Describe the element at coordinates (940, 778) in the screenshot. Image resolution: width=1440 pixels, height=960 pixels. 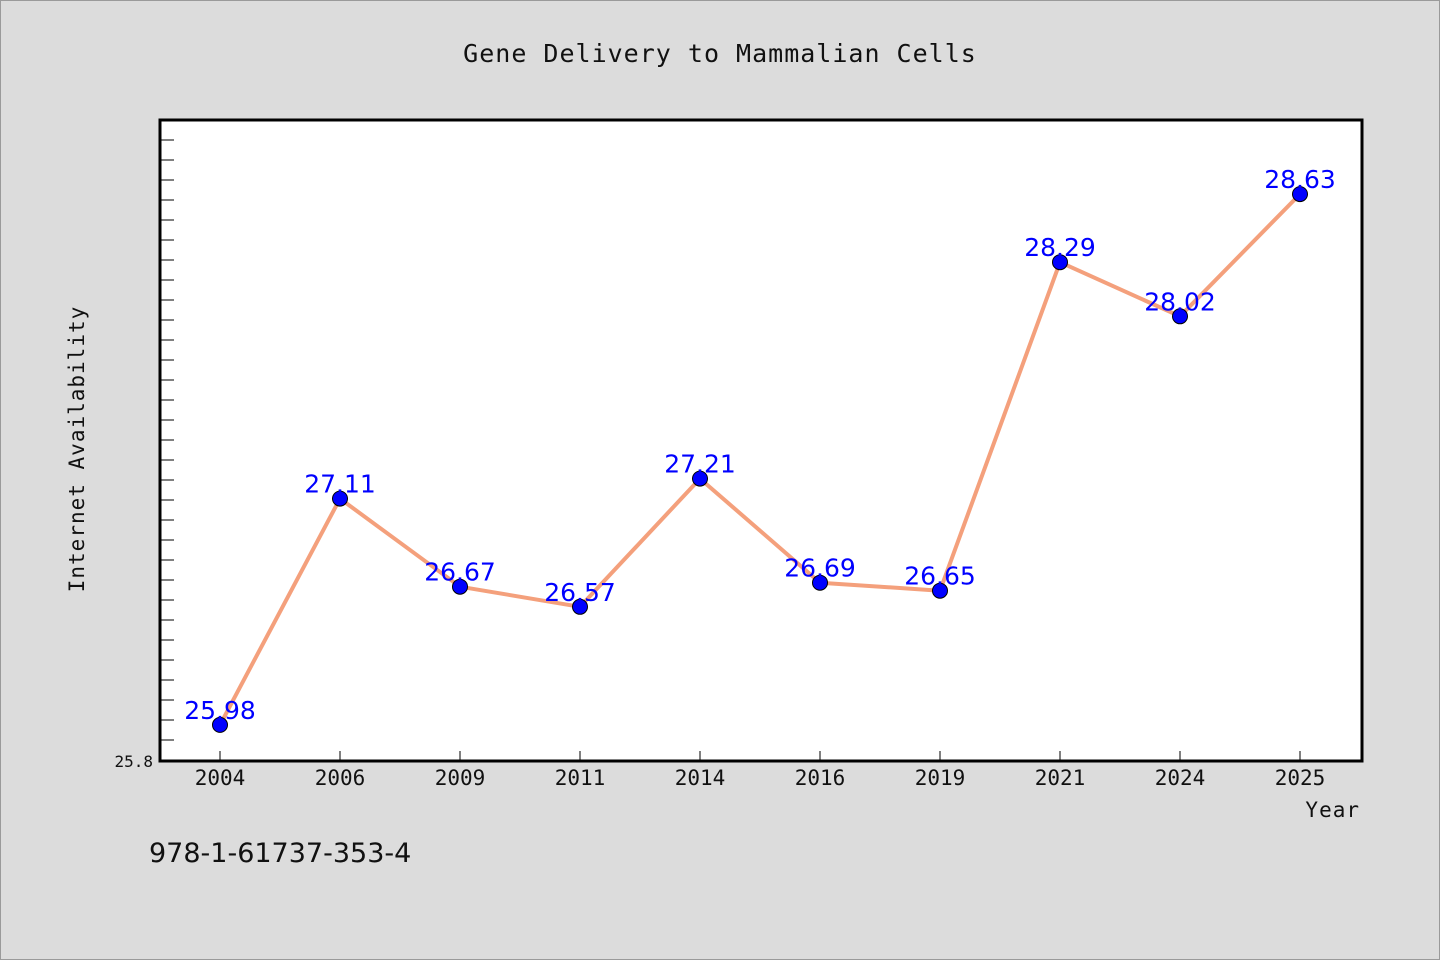
I see `x-tick-label: 2019` at that location.